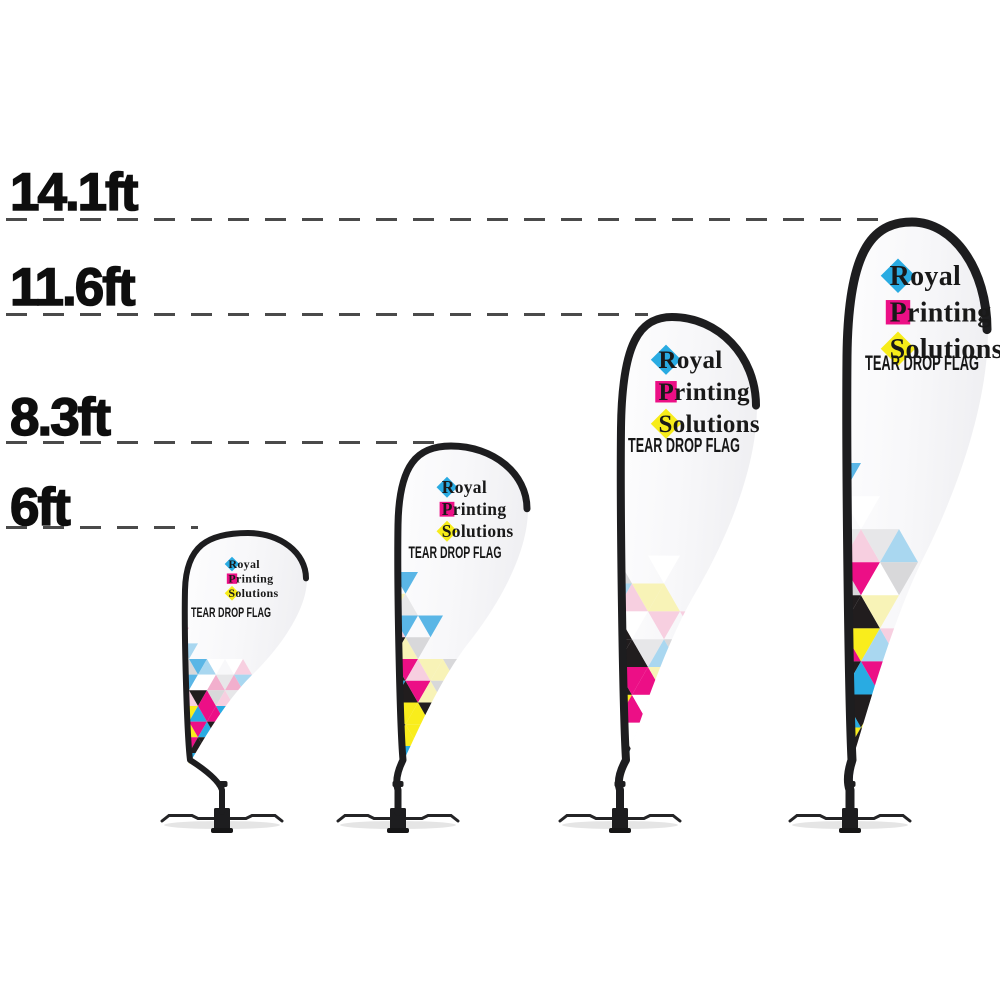  I want to click on ruler-dashed-line-11-6ft, so click(327, 314).